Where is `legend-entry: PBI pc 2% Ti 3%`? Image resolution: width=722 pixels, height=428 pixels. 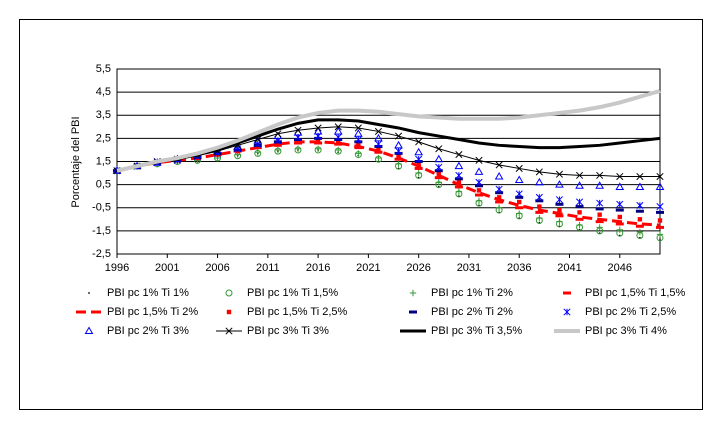
legend-entry: PBI pc 2% Ti 3% is located at coordinates (136, 331).